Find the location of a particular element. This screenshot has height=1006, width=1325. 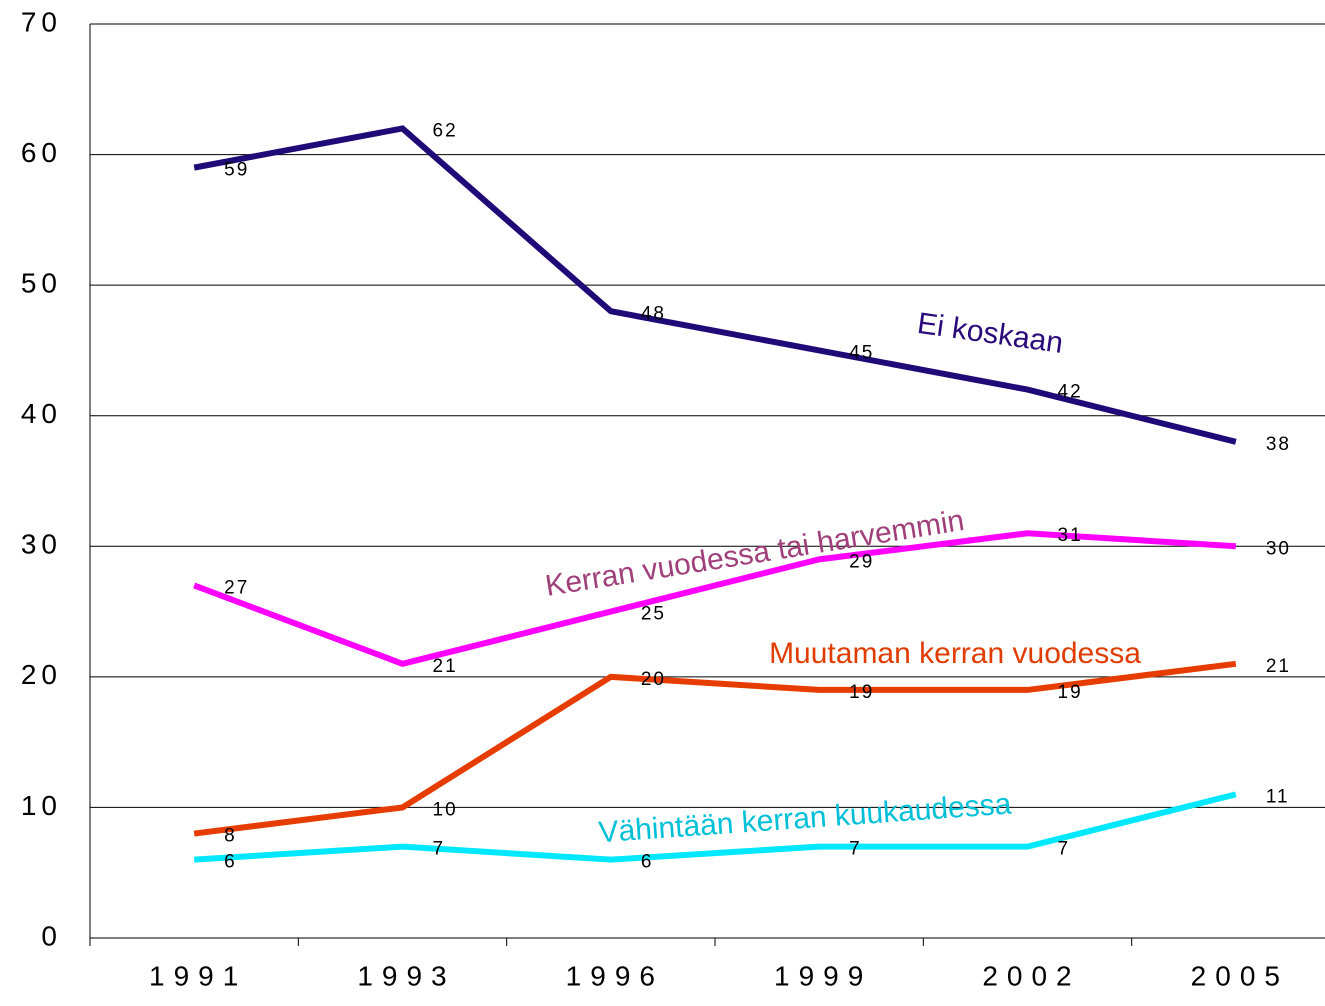

x-tick-label: 1996 is located at coordinates (615, 975).